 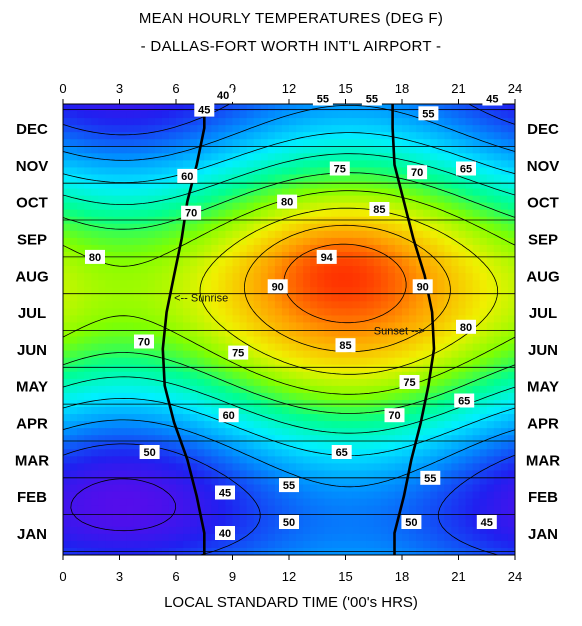 What do you see at coordinates (228, 415) in the screenshot?
I see `contour-label-box` at bounding box center [228, 415].